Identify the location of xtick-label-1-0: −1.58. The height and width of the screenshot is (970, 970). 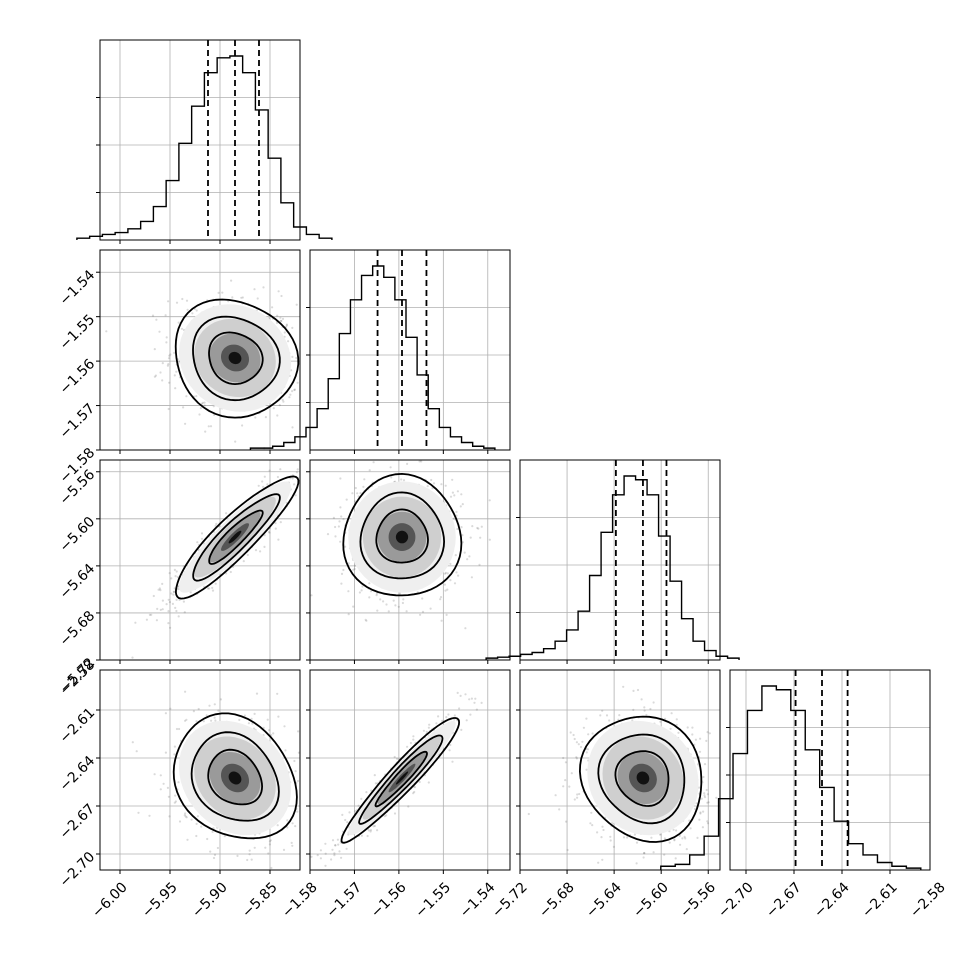
(300, 900).